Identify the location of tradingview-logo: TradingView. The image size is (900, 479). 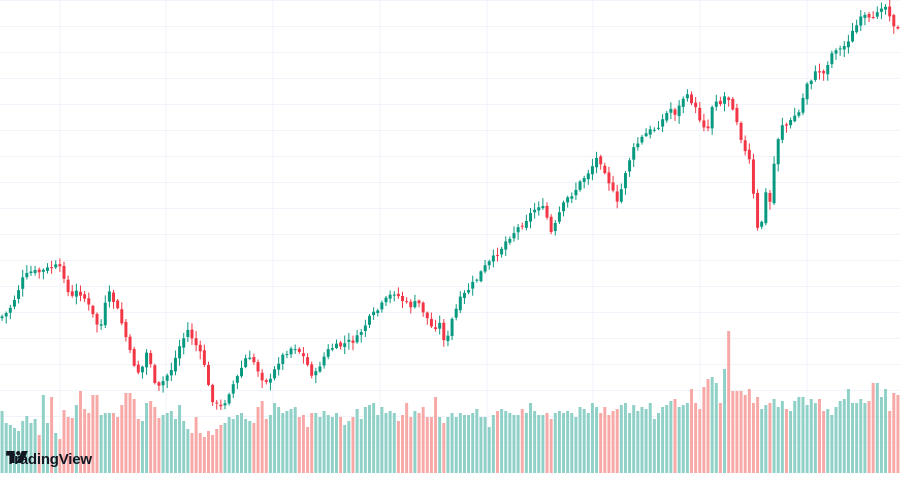
(49, 459).